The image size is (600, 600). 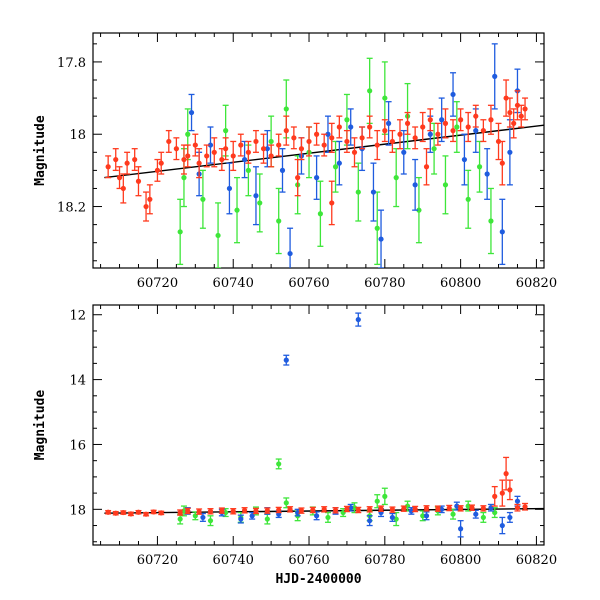 What do you see at coordinates (384, 283) in the screenshot?
I see `x-tick-label: 60780` at bounding box center [384, 283].